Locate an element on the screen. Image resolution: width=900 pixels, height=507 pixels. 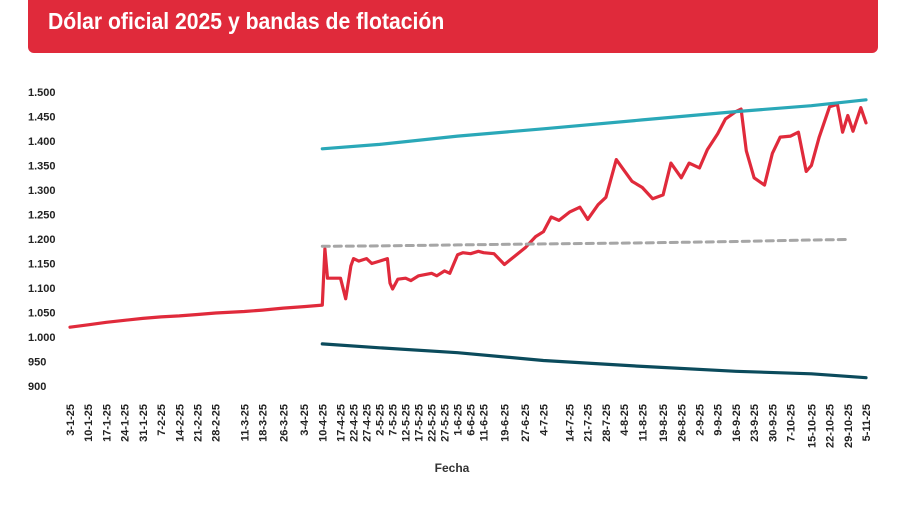
x-tick-label: 7-2-25 is located at coordinates (162, 420).